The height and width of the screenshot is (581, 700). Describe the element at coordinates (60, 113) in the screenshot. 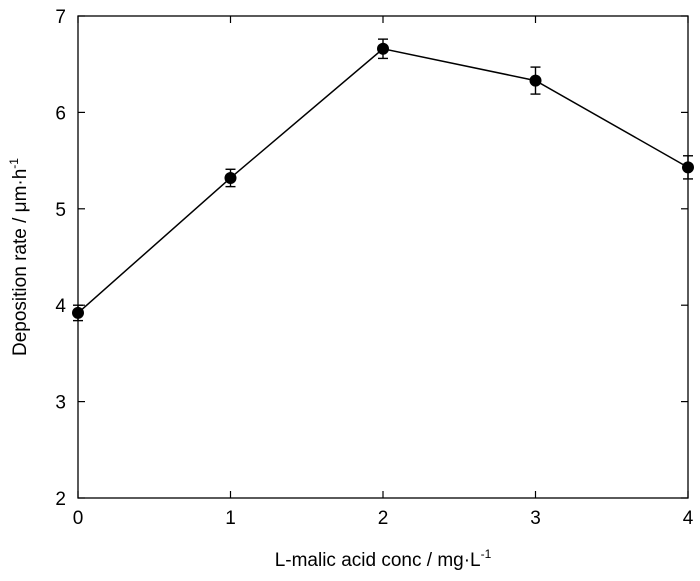

I see `y-tick-label: 6` at that location.